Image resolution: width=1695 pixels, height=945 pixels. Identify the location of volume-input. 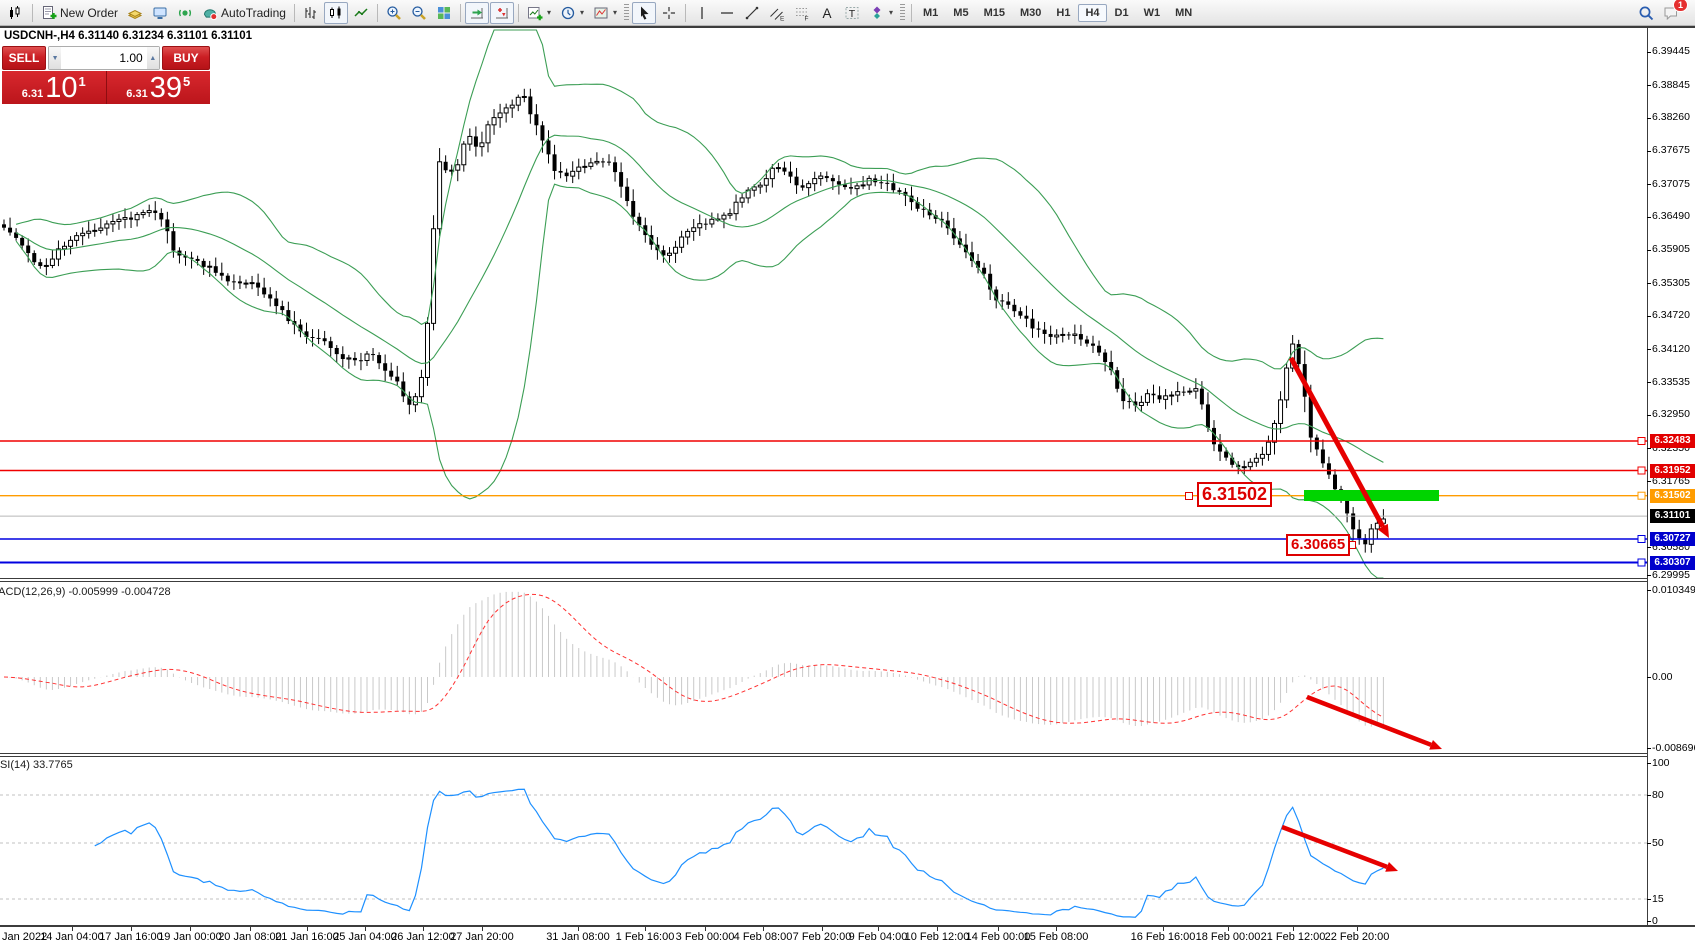
(104, 58).